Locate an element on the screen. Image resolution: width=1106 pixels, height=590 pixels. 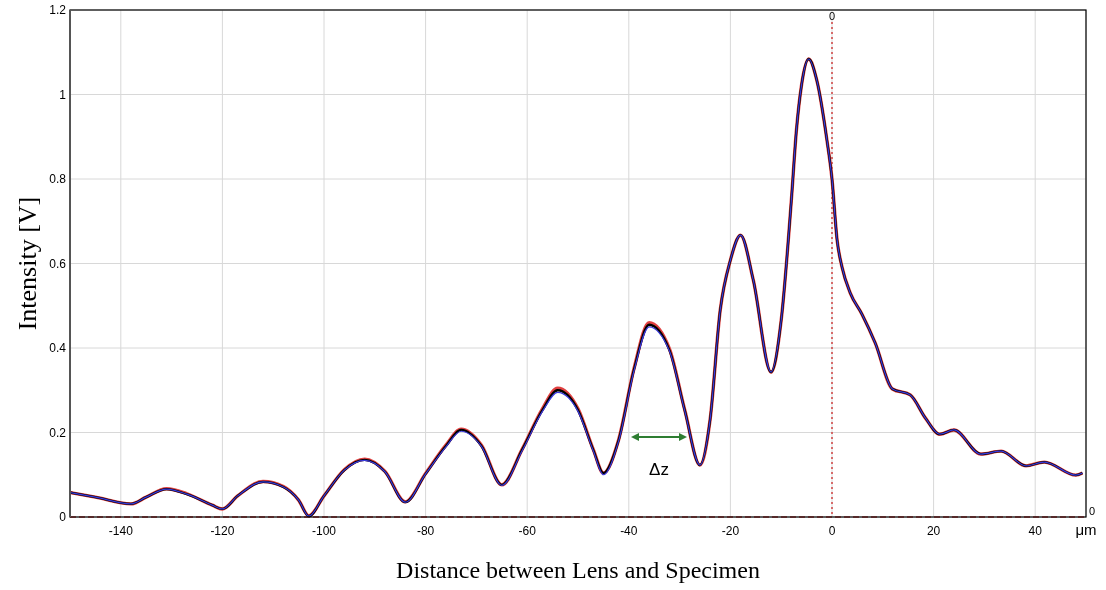
x-tick-label: -80 is located at coordinates (425, 531).